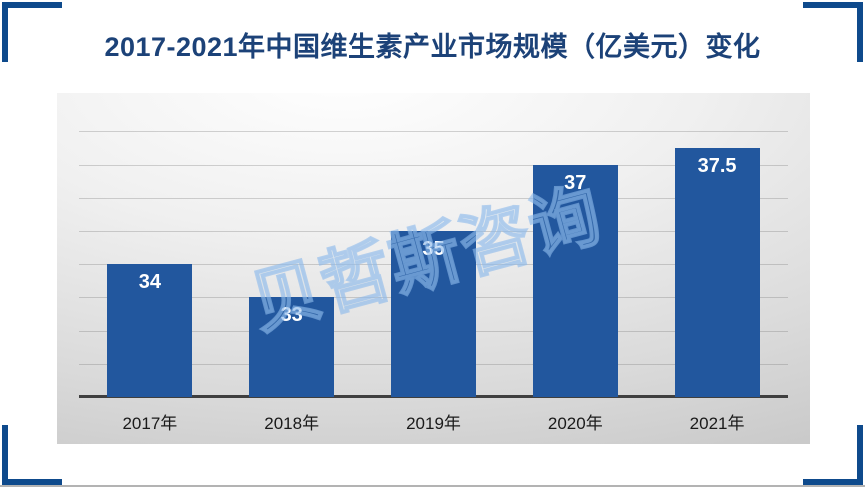 Image resolution: width=865 pixels, height=487 pixels. What do you see at coordinates (833, 32) in the screenshot?
I see `corner-bracket-top-right-icon` at bounding box center [833, 32].